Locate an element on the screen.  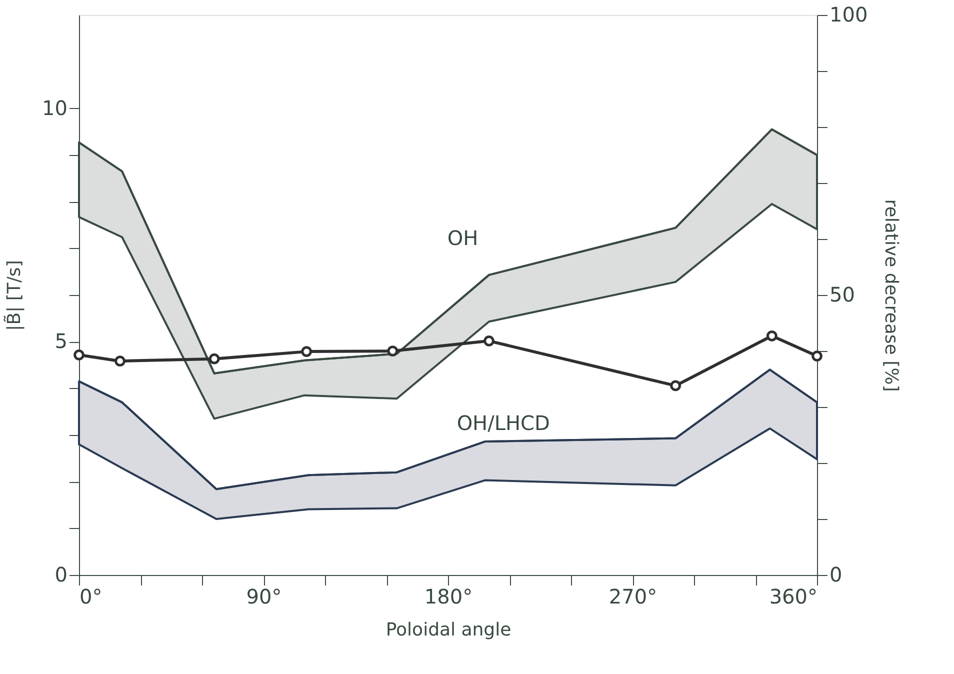
x-tick-label: 90° is located at coordinates (264, 596).